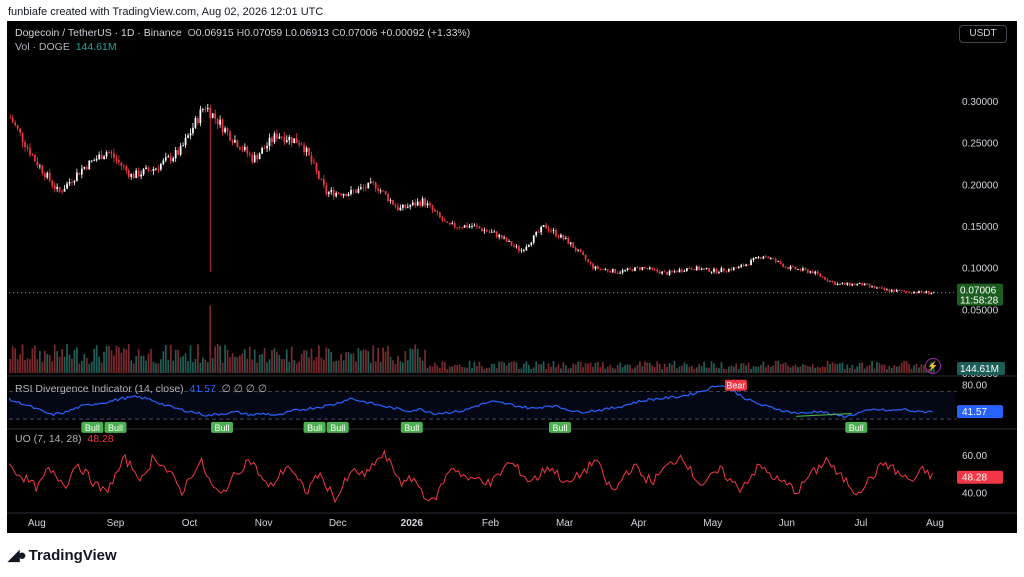 The height and width of the screenshot is (577, 1024). I want to click on lightning-icon: ⚡, so click(933, 366).